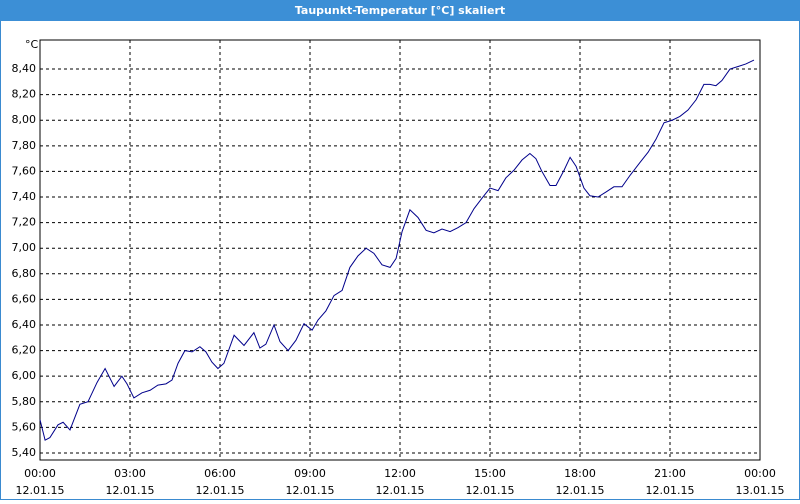 The height and width of the screenshot is (504, 800). What do you see at coordinates (24, 94) in the screenshot?
I see `y-tick-label: 8,20` at bounding box center [24, 94].